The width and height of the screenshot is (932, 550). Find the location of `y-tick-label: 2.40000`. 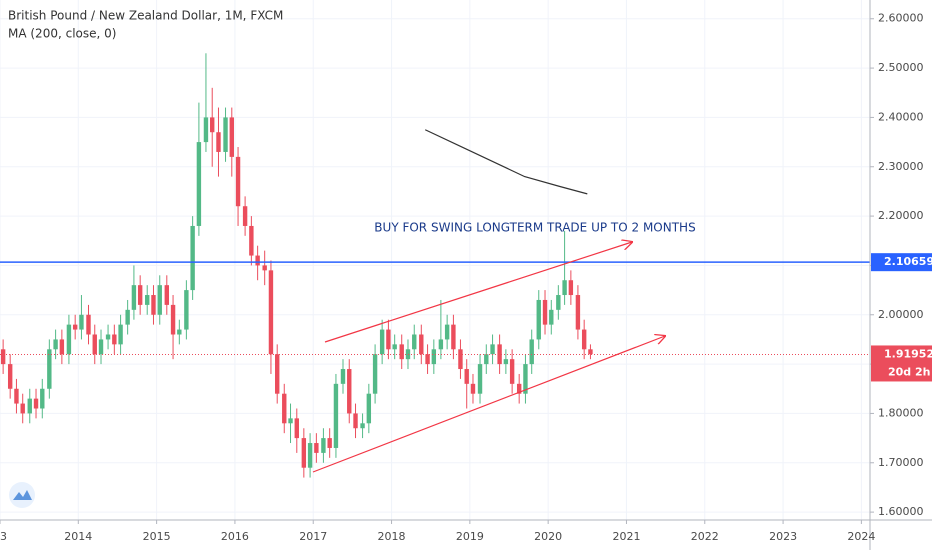

y-tick-label: 2.40000 is located at coordinates (901, 116).